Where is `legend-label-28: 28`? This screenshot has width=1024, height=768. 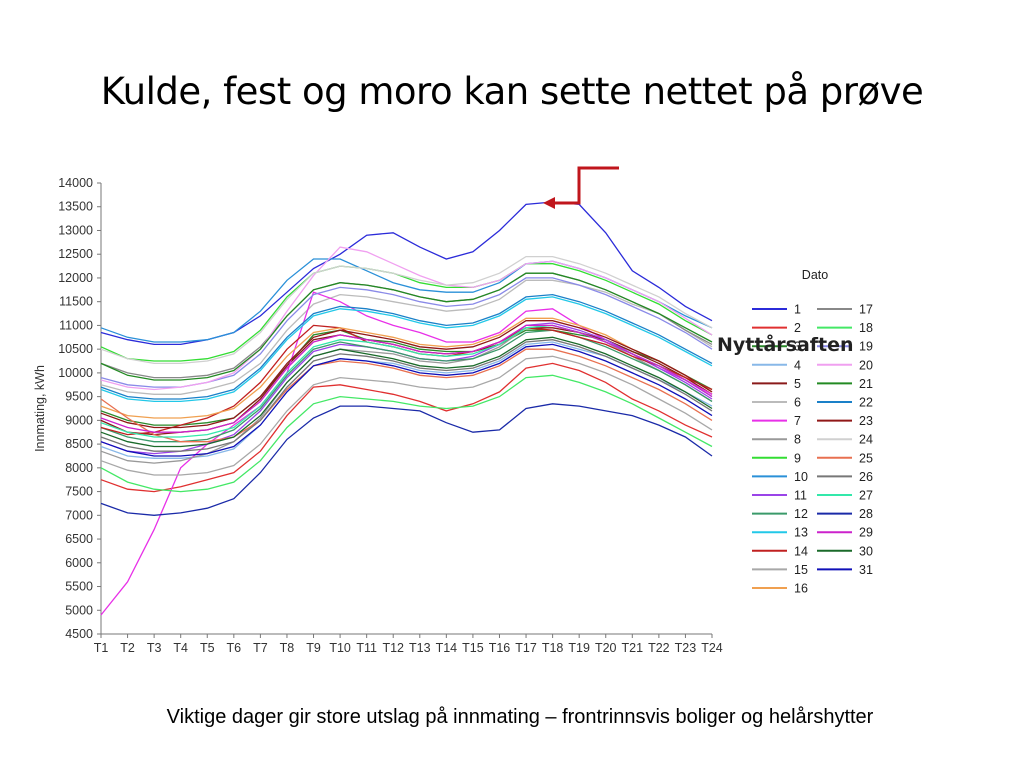 legend-label-28: 28 is located at coordinates (866, 514).